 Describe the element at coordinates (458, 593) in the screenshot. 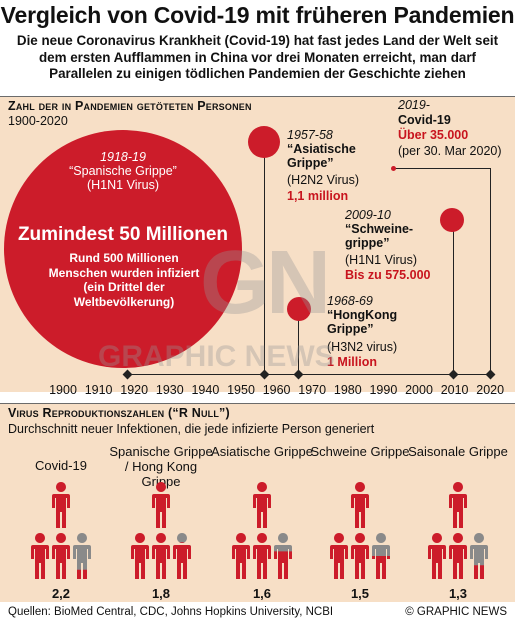

I see `r0-value: 1,3` at that location.